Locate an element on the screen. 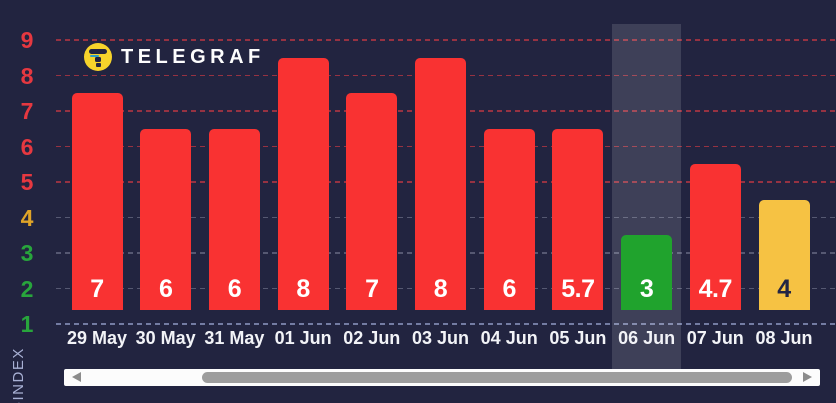  bar-04-jun: 6 is located at coordinates (509, 219).